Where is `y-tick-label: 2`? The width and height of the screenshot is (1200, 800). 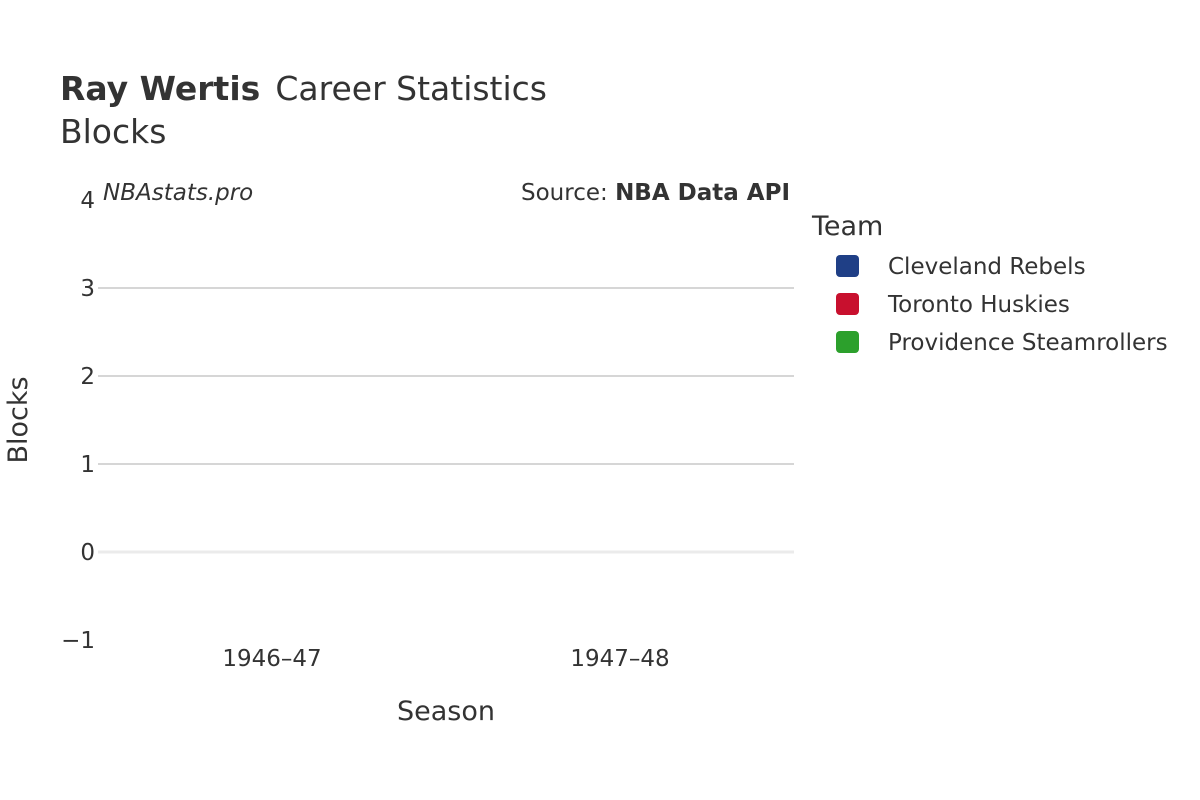 y-tick-label: 2 is located at coordinates (87, 377).